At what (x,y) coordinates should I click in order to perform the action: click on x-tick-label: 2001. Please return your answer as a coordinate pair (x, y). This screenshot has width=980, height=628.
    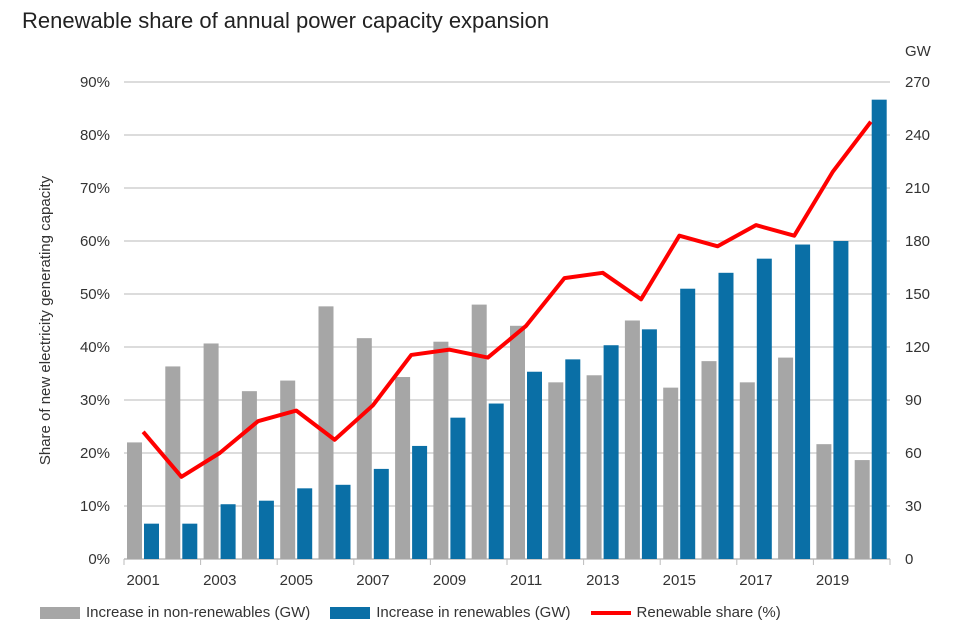
    Looking at the image, I should click on (142, 580).